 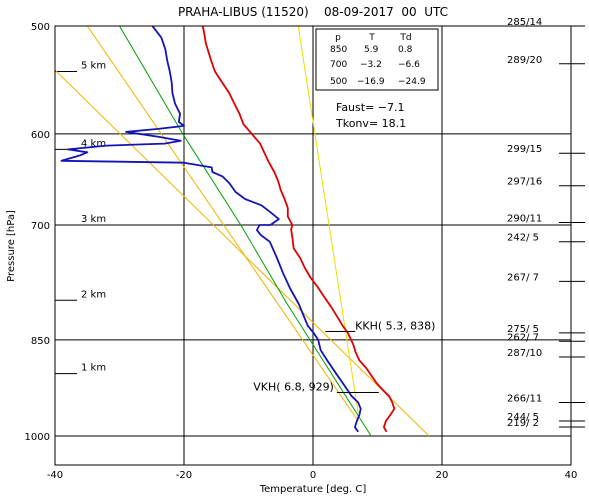 I want to click on level-annotations: KKH( 5.3, 838) VKH( 6.8, 929), so click(x=344, y=356).